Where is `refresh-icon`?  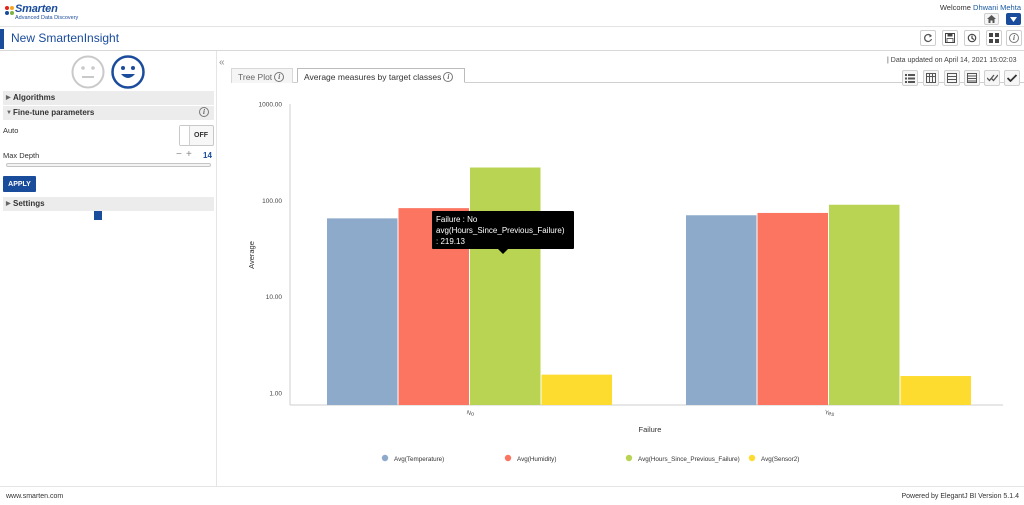 refresh-icon is located at coordinates (928, 38).